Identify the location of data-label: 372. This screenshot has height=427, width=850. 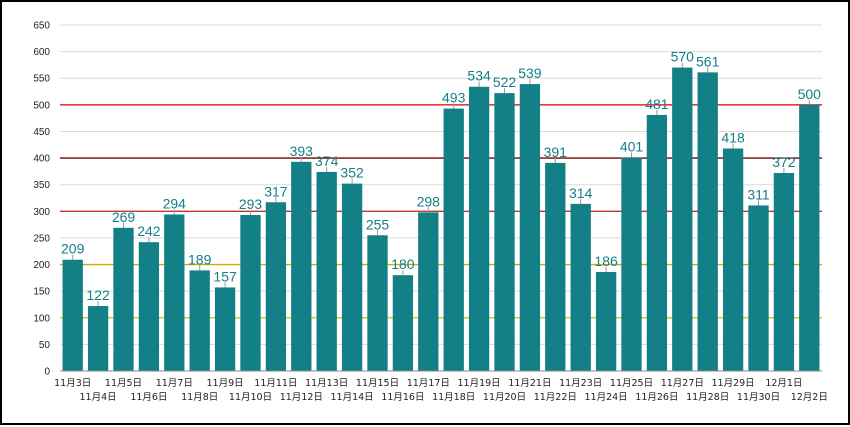
(784, 162).